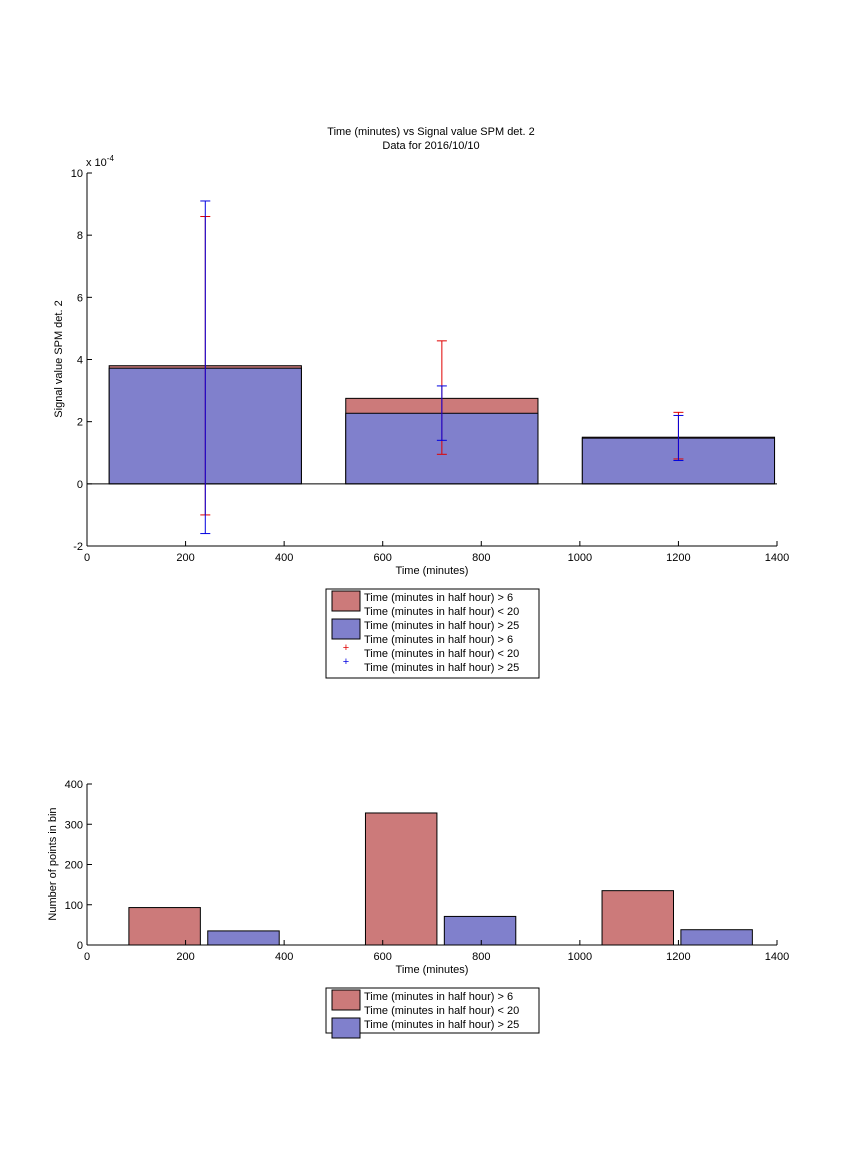  I want to click on y-tick-label: 10, so click(77, 174).